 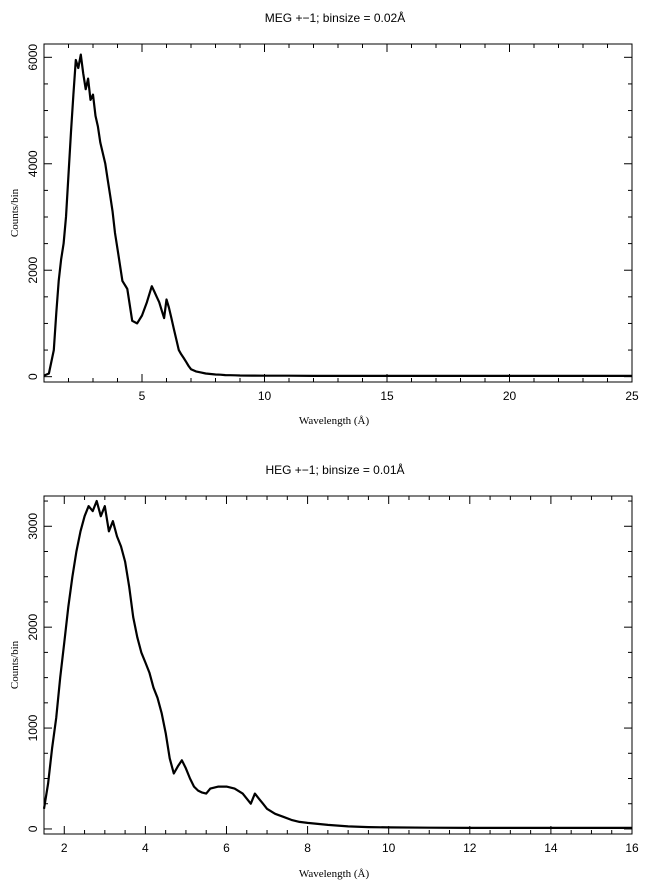 What do you see at coordinates (334, 469) in the screenshot?
I see `chart-title: HEG +−1; binsize = 0.01Å` at bounding box center [334, 469].